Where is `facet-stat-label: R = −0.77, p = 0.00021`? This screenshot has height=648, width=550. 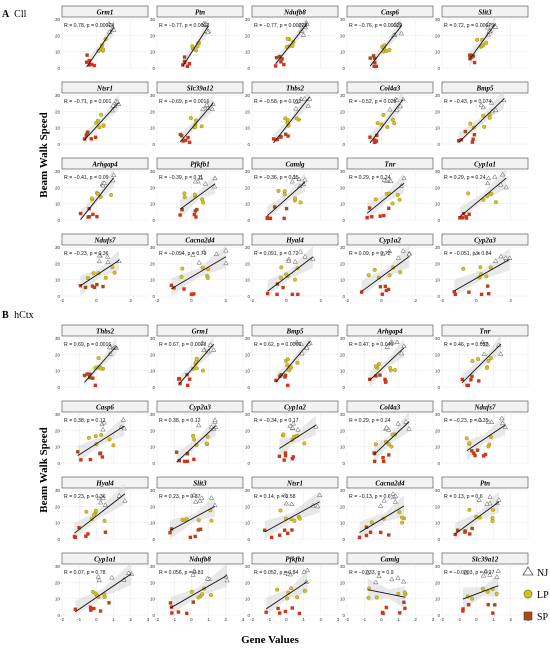
facet-stat-label: R = −0.77, p = 0.00021 is located at coordinates (280, 26).